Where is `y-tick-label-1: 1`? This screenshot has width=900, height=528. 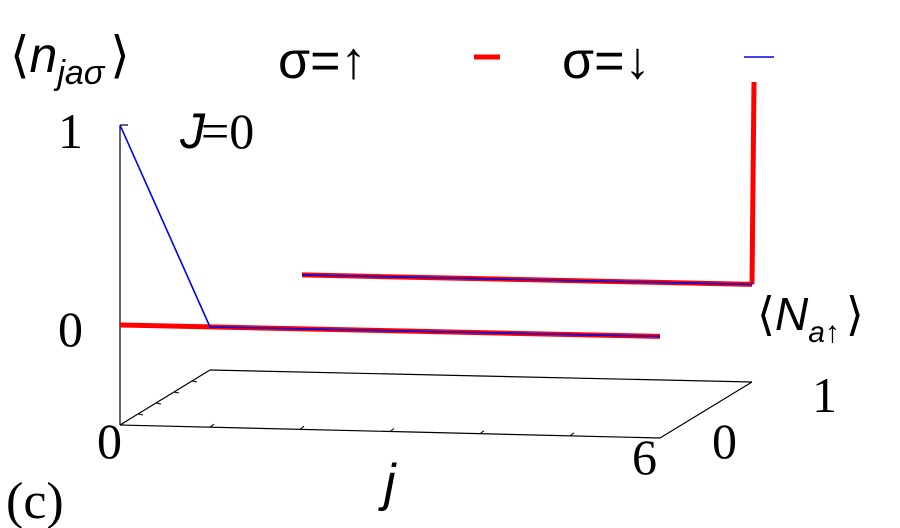
y-tick-label-1: 1 is located at coordinates (824, 395).